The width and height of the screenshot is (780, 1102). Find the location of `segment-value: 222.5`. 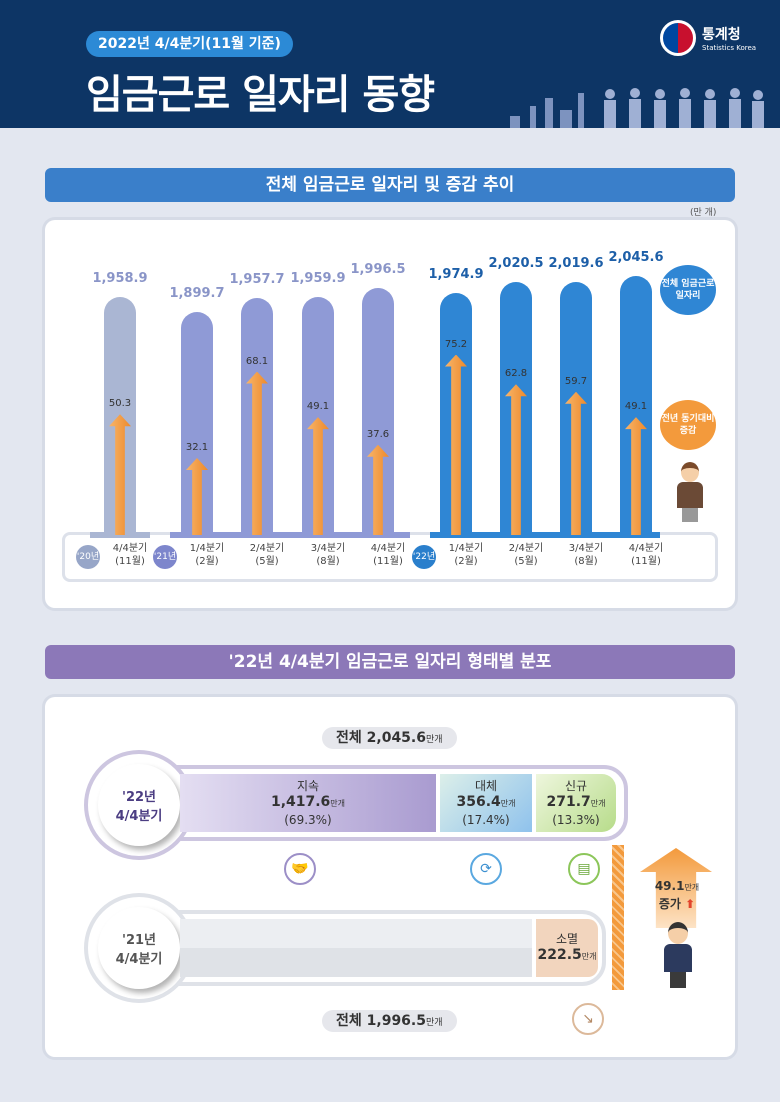

segment-value: 222.5 is located at coordinates (559, 955).